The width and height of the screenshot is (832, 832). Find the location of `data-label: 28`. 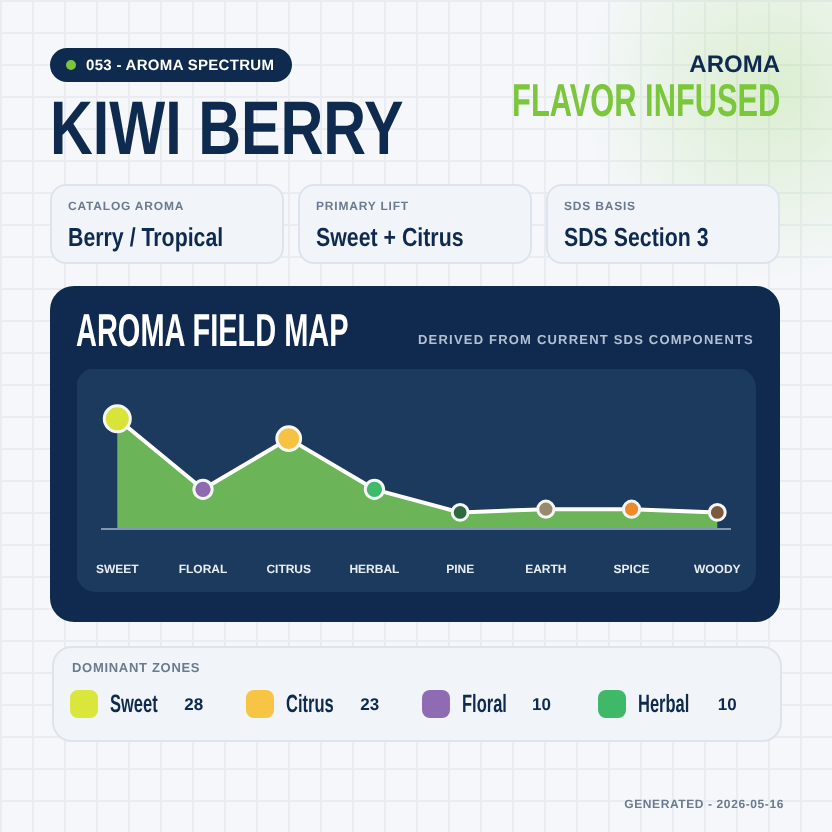

data-label: 28 is located at coordinates (194, 703).